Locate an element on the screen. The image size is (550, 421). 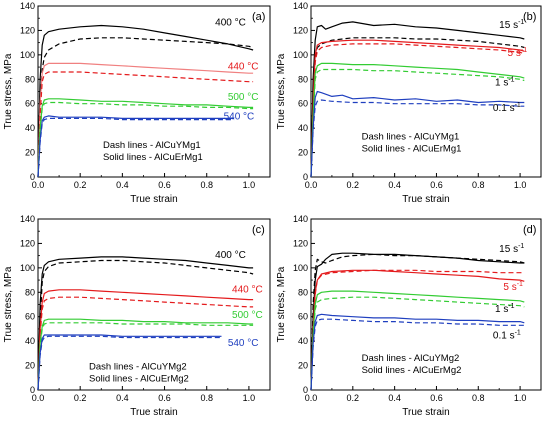
panel-label: (b) is located at coordinates (529, 17).